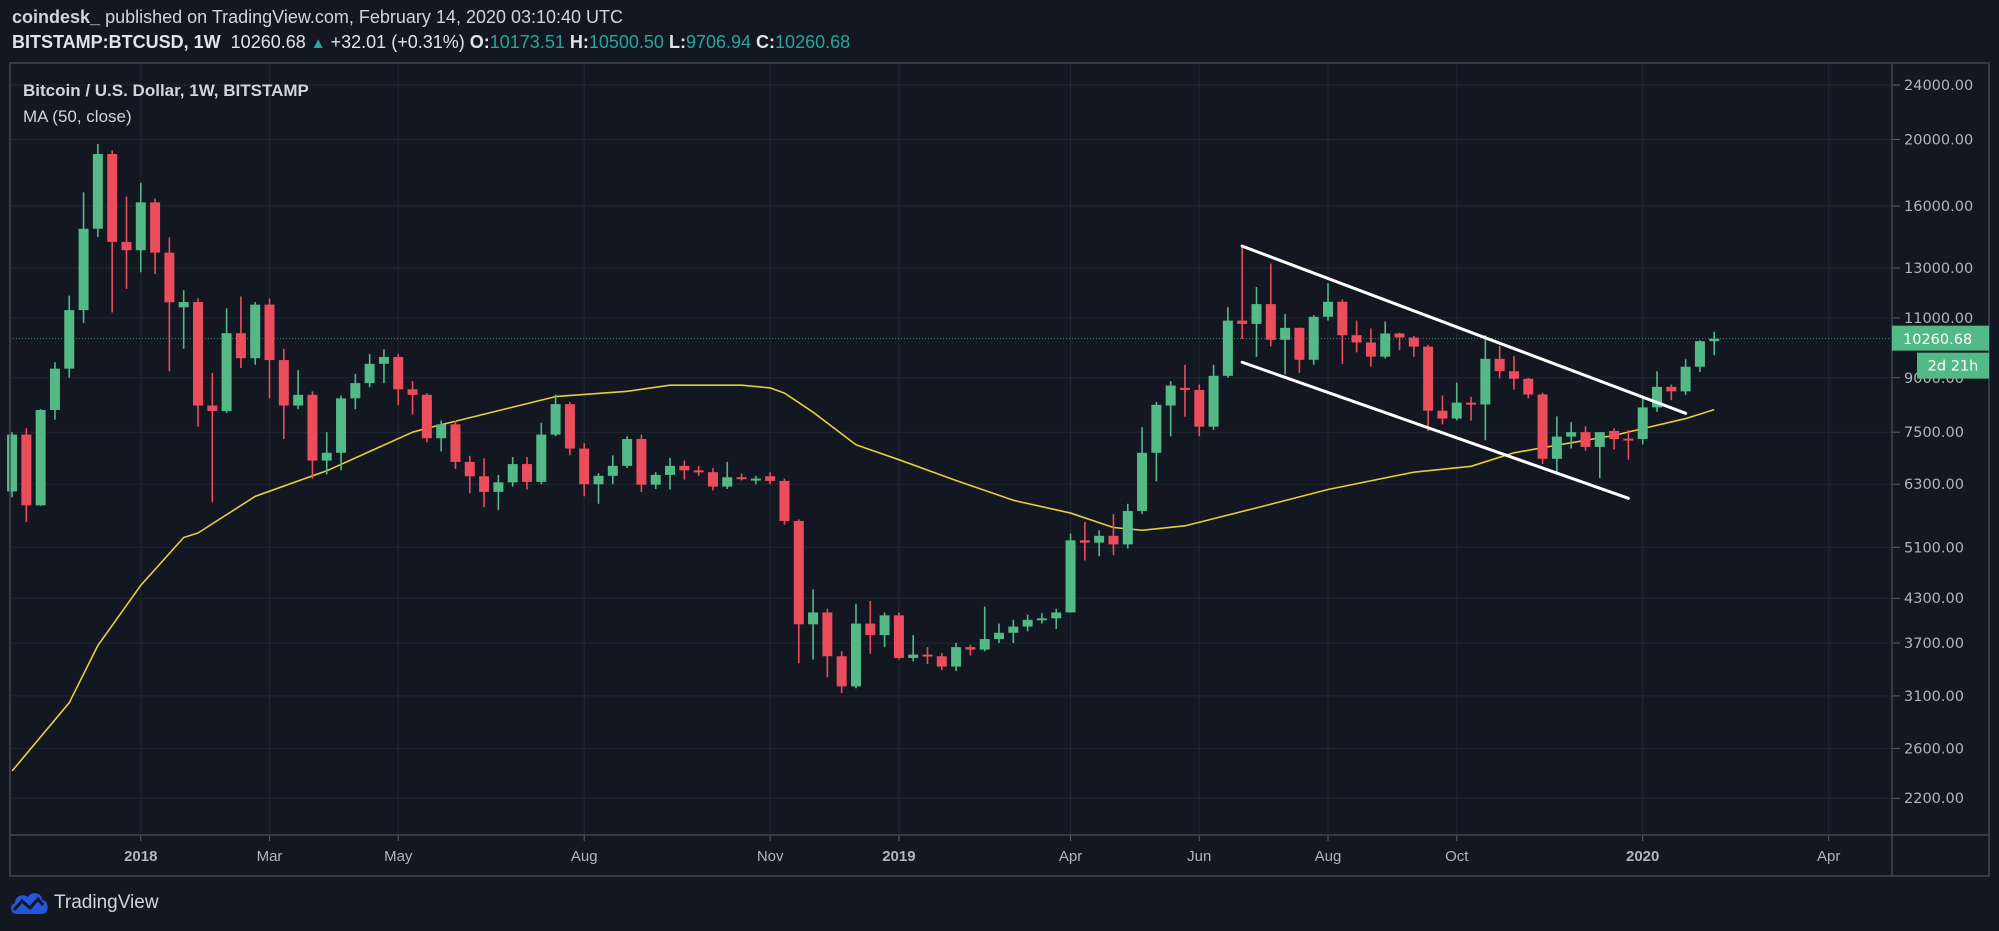 The width and height of the screenshot is (1999, 931). I want to click on y-tick-label: 6300.00, so click(1934, 485).